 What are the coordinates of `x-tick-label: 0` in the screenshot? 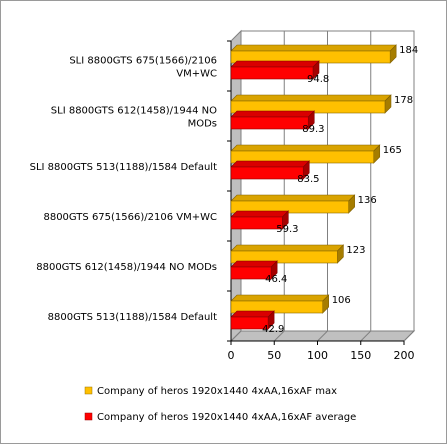 It's located at (231, 355).